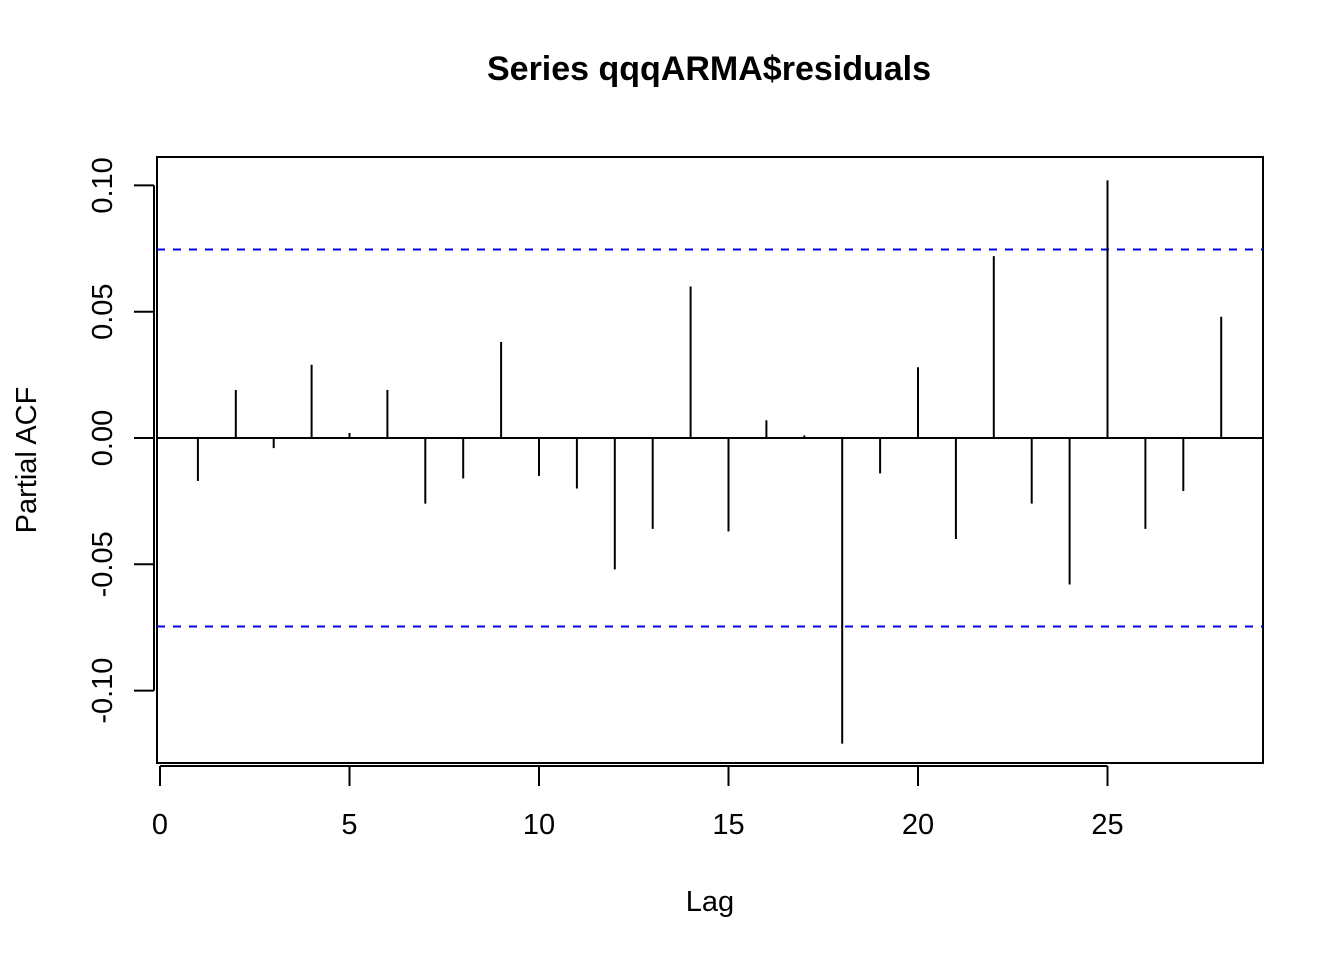 This screenshot has height=960, width=1344. I want to click on x-axis-label: Lag, so click(710, 902).